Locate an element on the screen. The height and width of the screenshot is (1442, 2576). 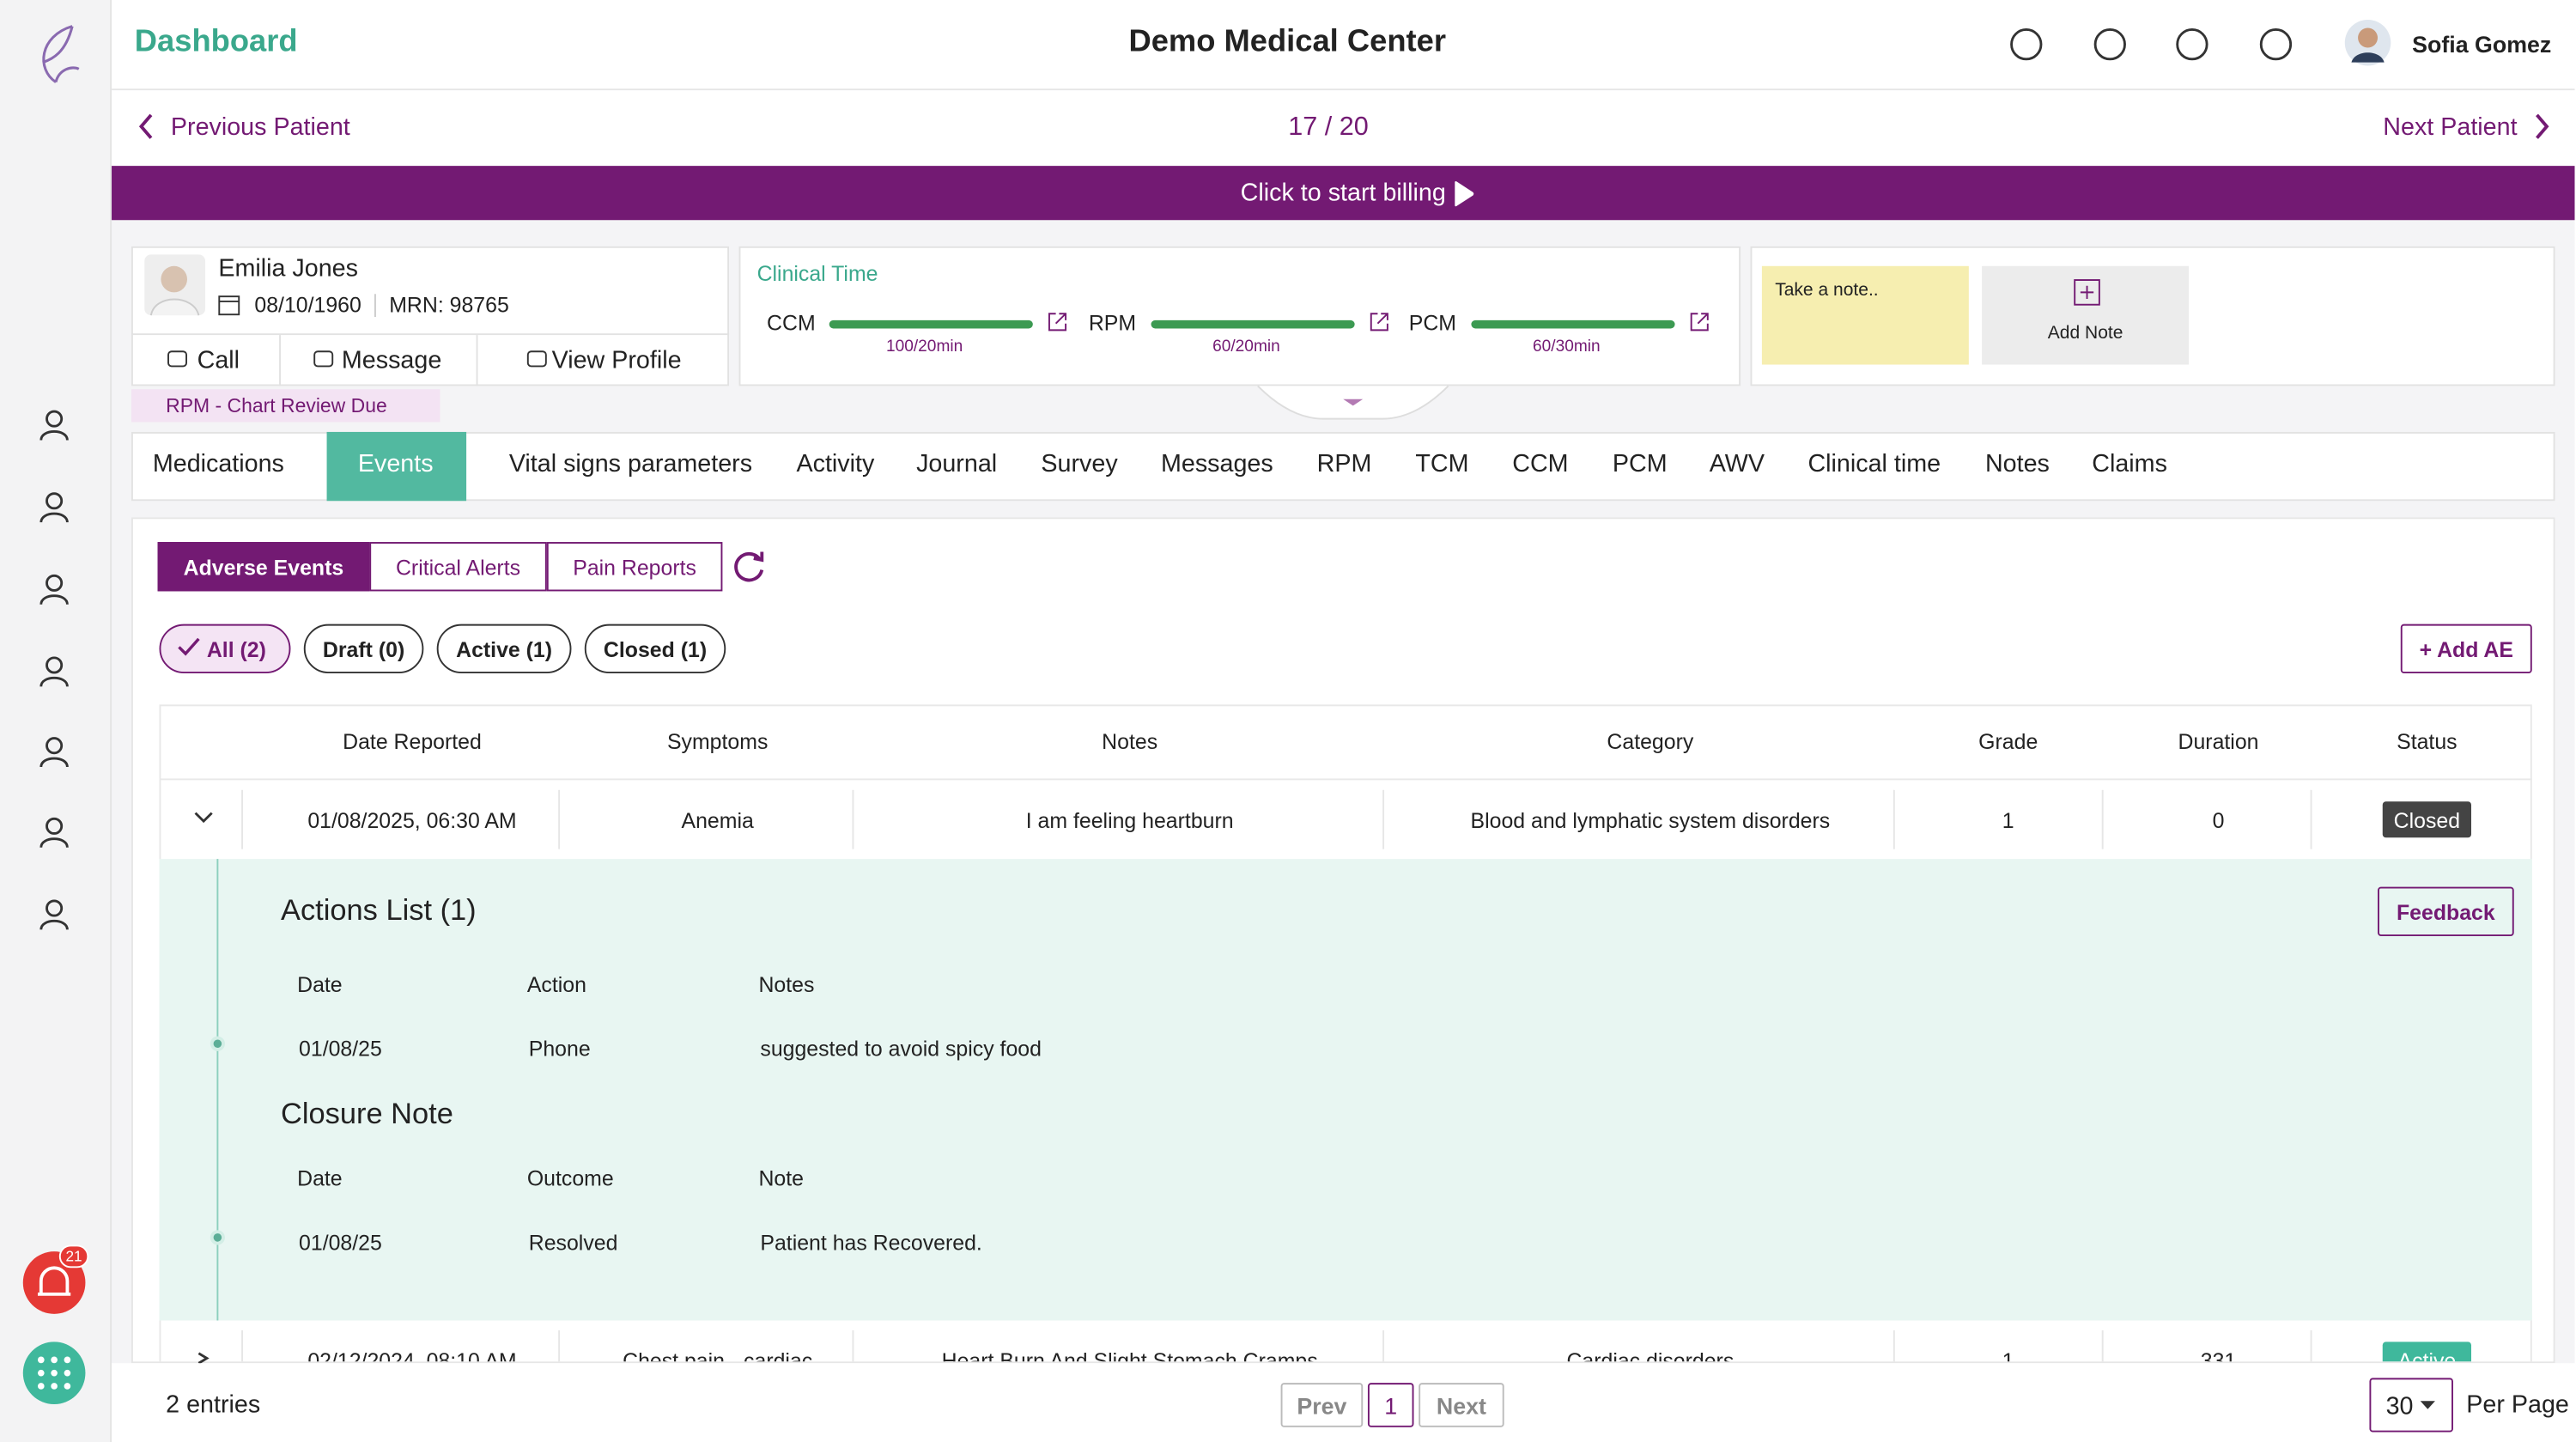
next-patient: Next Patient is located at coordinates (2450, 127).